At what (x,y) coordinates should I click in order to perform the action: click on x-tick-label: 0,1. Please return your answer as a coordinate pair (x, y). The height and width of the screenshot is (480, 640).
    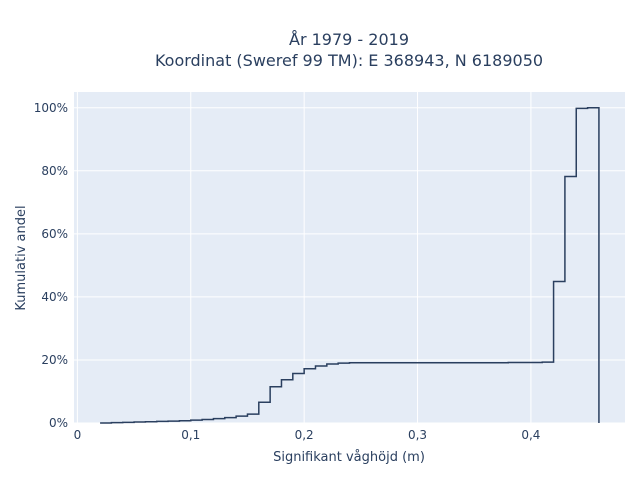
    Looking at the image, I should click on (190, 435).